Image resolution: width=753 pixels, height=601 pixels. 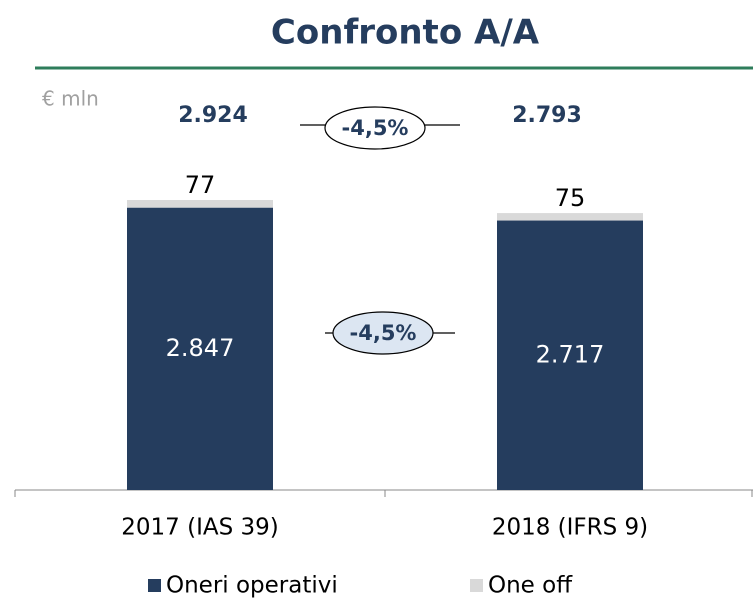 What do you see at coordinates (213, 115) in the screenshot?
I see `total-label: 2.924` at bounding box center [213, 115].